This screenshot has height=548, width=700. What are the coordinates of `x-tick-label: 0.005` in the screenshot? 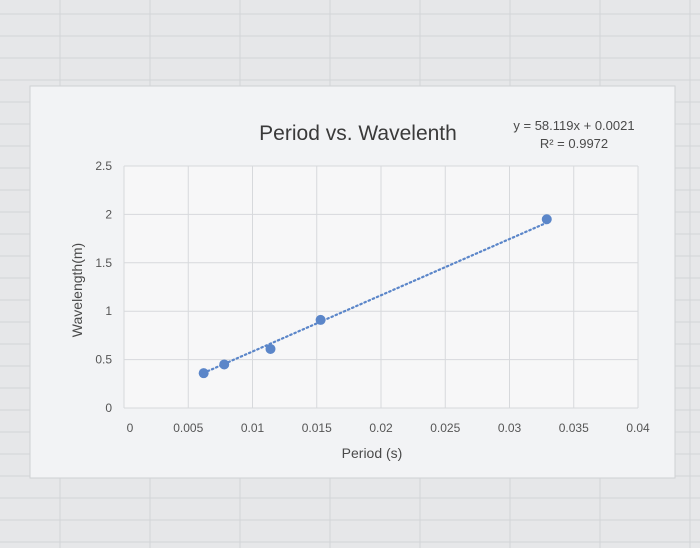 It's located at (188, 428).